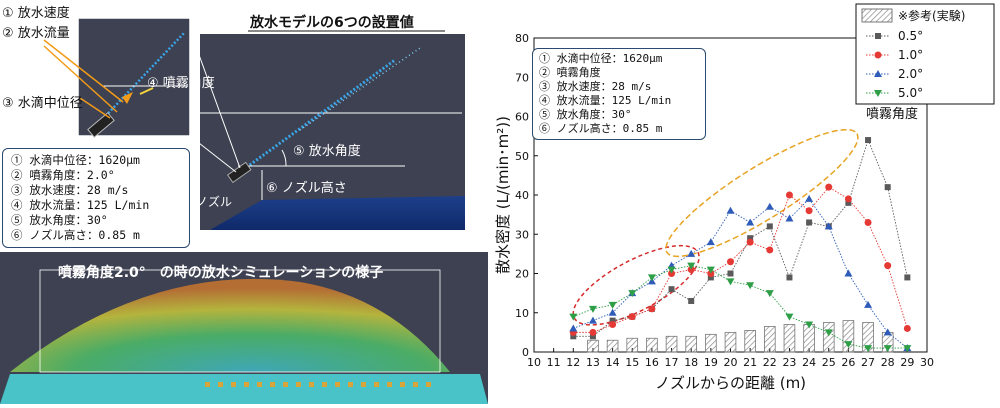 The width and height of the screenshot is (1000, 408). What do you see at coordinates (36, 13) in the screenshot?
I see `callout-speed: ① 放水速度` at bounding box center [36, 13].